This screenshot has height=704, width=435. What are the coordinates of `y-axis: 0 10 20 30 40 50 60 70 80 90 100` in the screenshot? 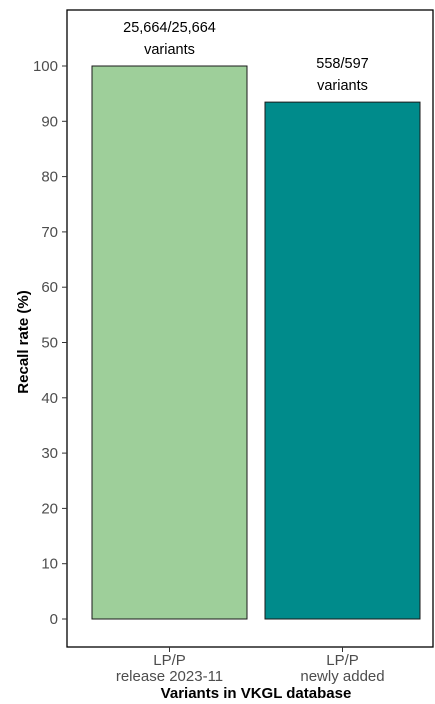 It's located at (50, 343).